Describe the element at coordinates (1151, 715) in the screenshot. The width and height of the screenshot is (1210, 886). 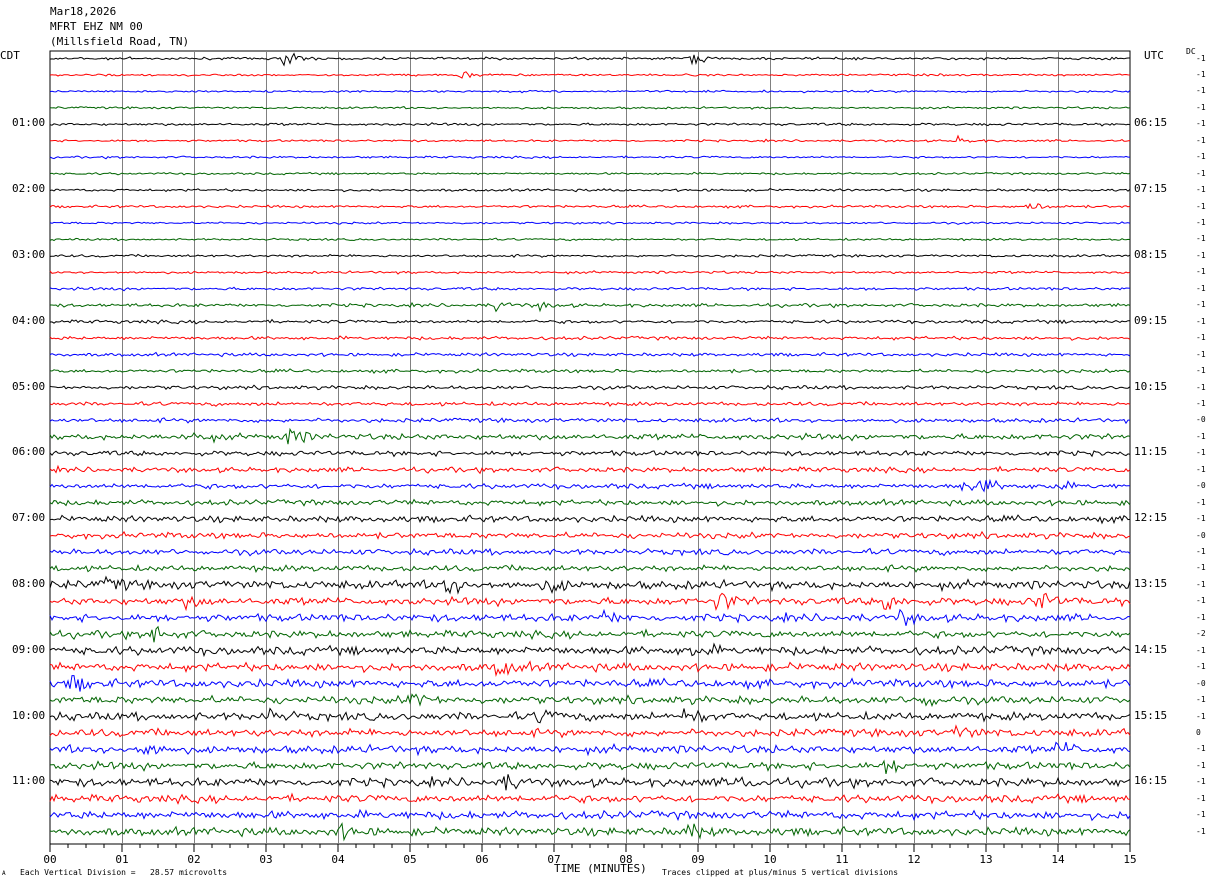
I see `right-hour-label: 15:15` at that location.